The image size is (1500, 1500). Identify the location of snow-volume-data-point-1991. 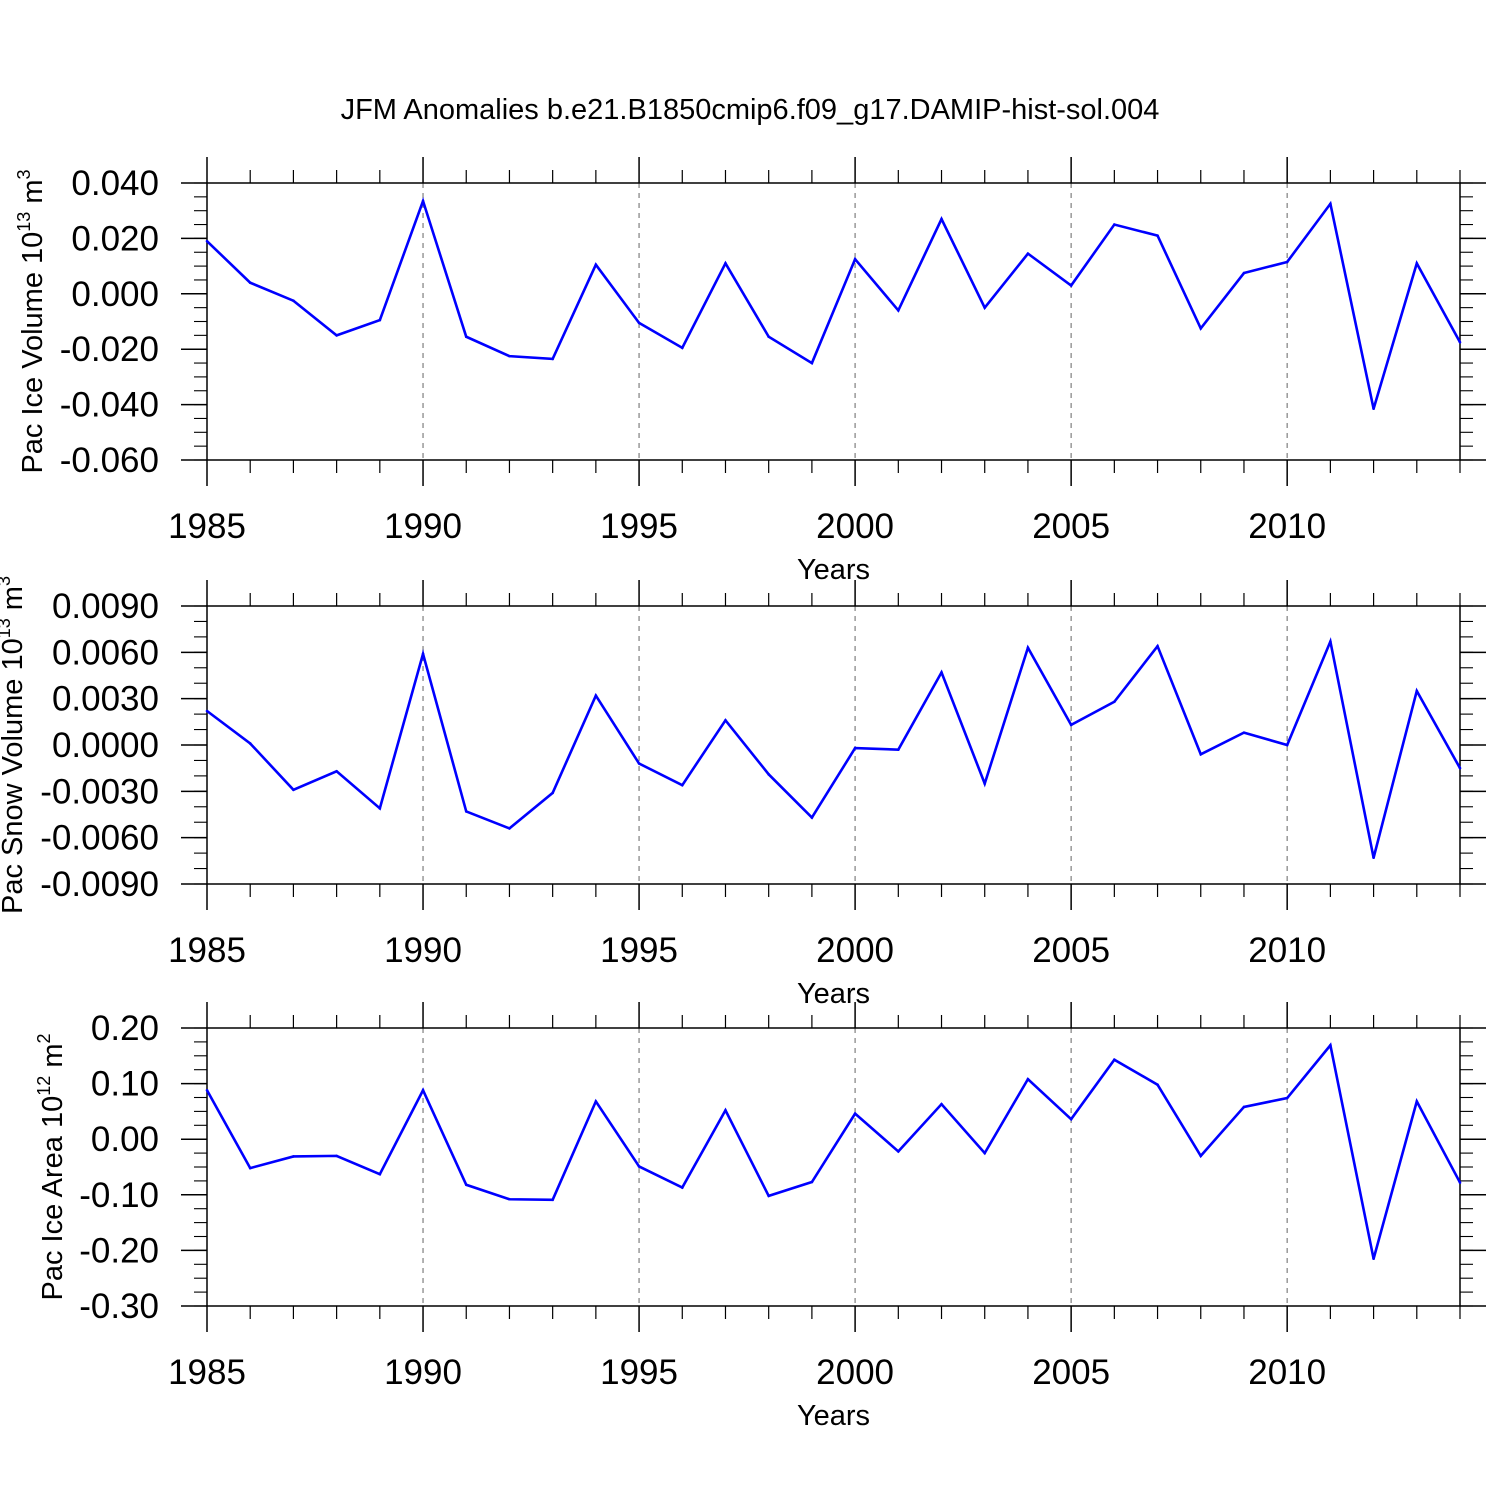
(466, 811).